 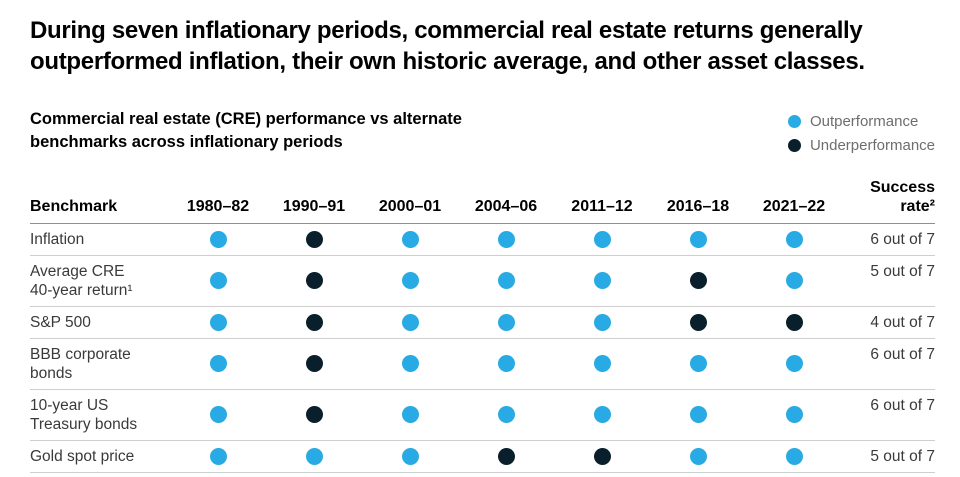 I want to click on outperformance-dot-icon, so click(x=794, y=121).